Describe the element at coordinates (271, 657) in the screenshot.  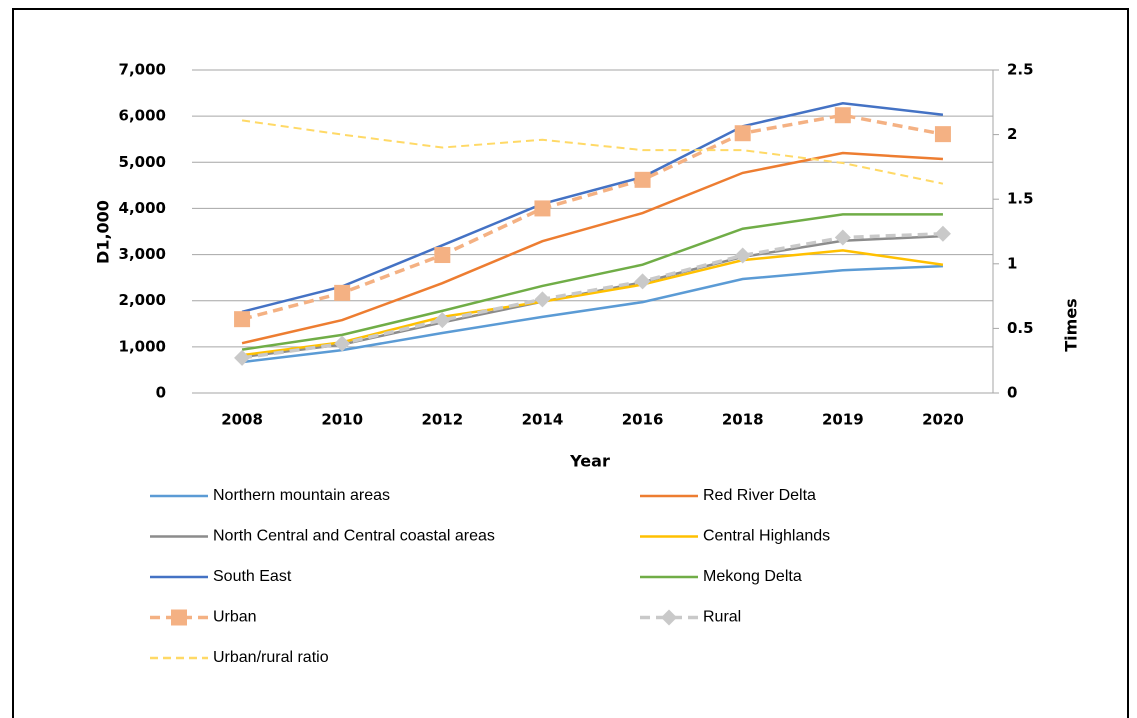
I see `legend-label: Urban/rural ratio` at that location.